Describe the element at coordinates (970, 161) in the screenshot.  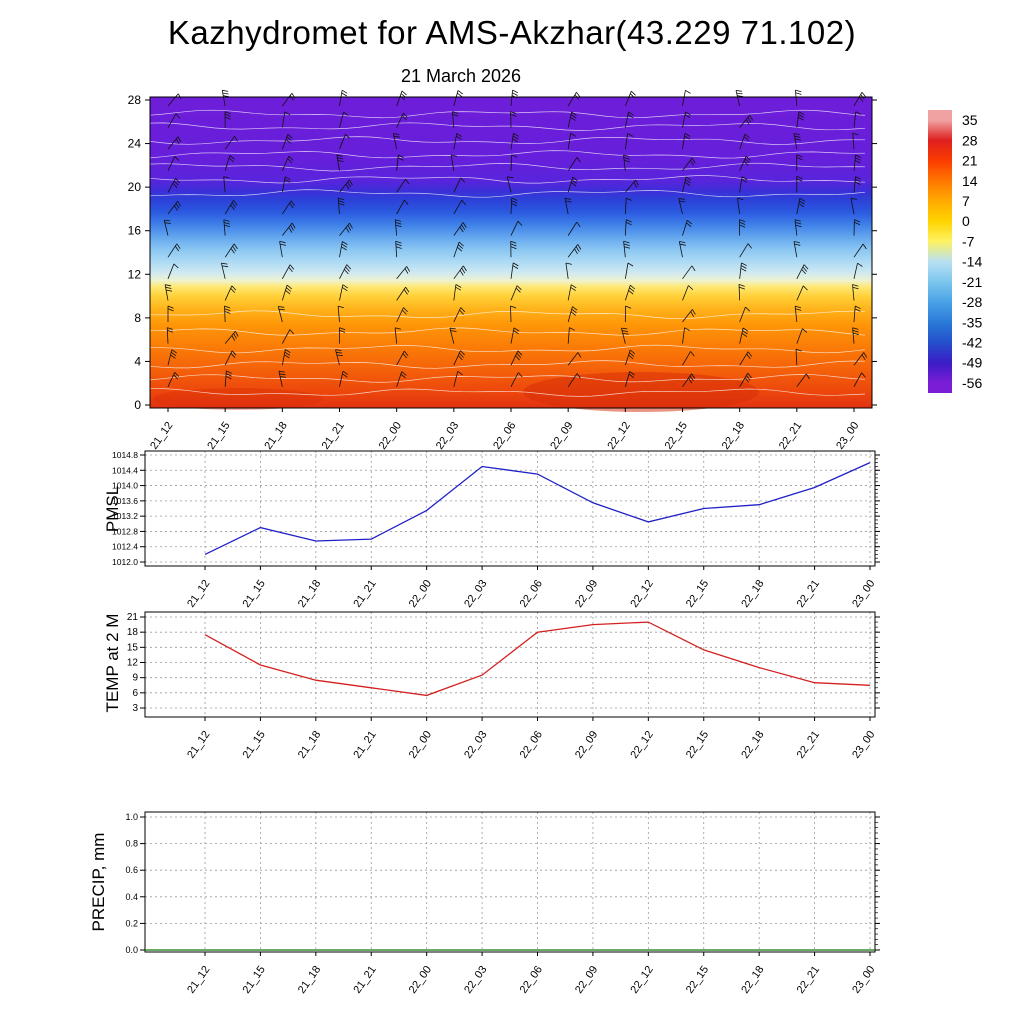
I see `colorbar-tick-label: 21` at that location.